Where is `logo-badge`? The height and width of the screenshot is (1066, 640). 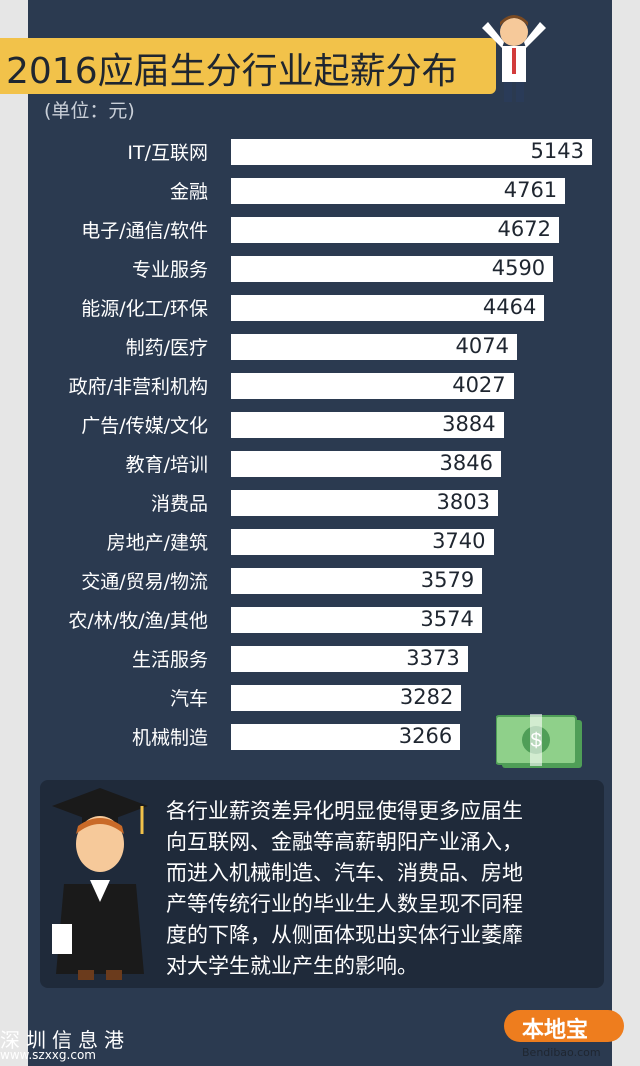
logo-badge is located at coordinates (564, 1026).